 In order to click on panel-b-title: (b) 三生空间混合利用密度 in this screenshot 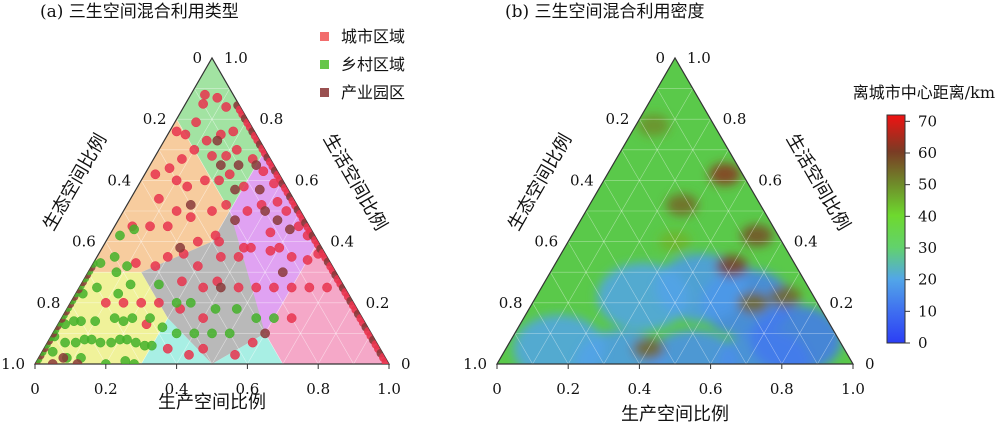, I will do `click(605, 12)`.